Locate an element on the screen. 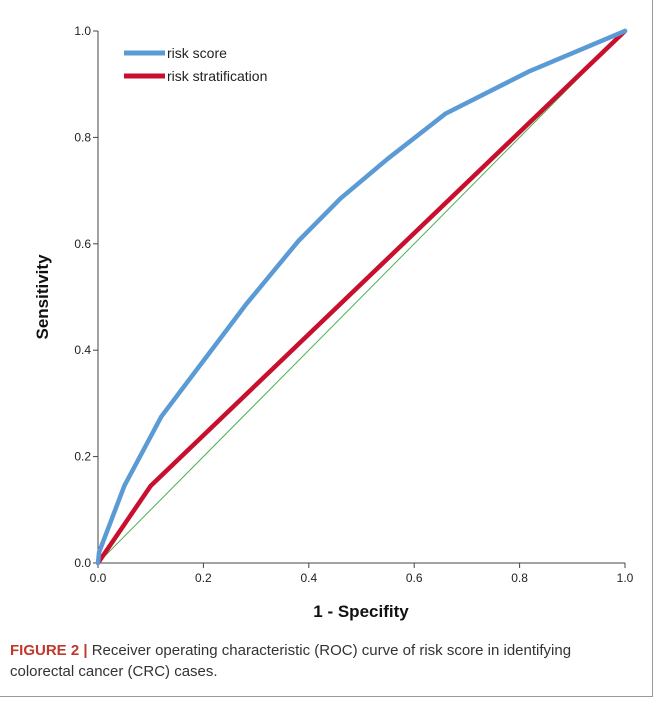 Image resolution: width=654 pixels, height=714 pixels. y-ticks: 0.0 0.2 0.4 0.6 0.8 1.0 is located at coordinates (86, 297).